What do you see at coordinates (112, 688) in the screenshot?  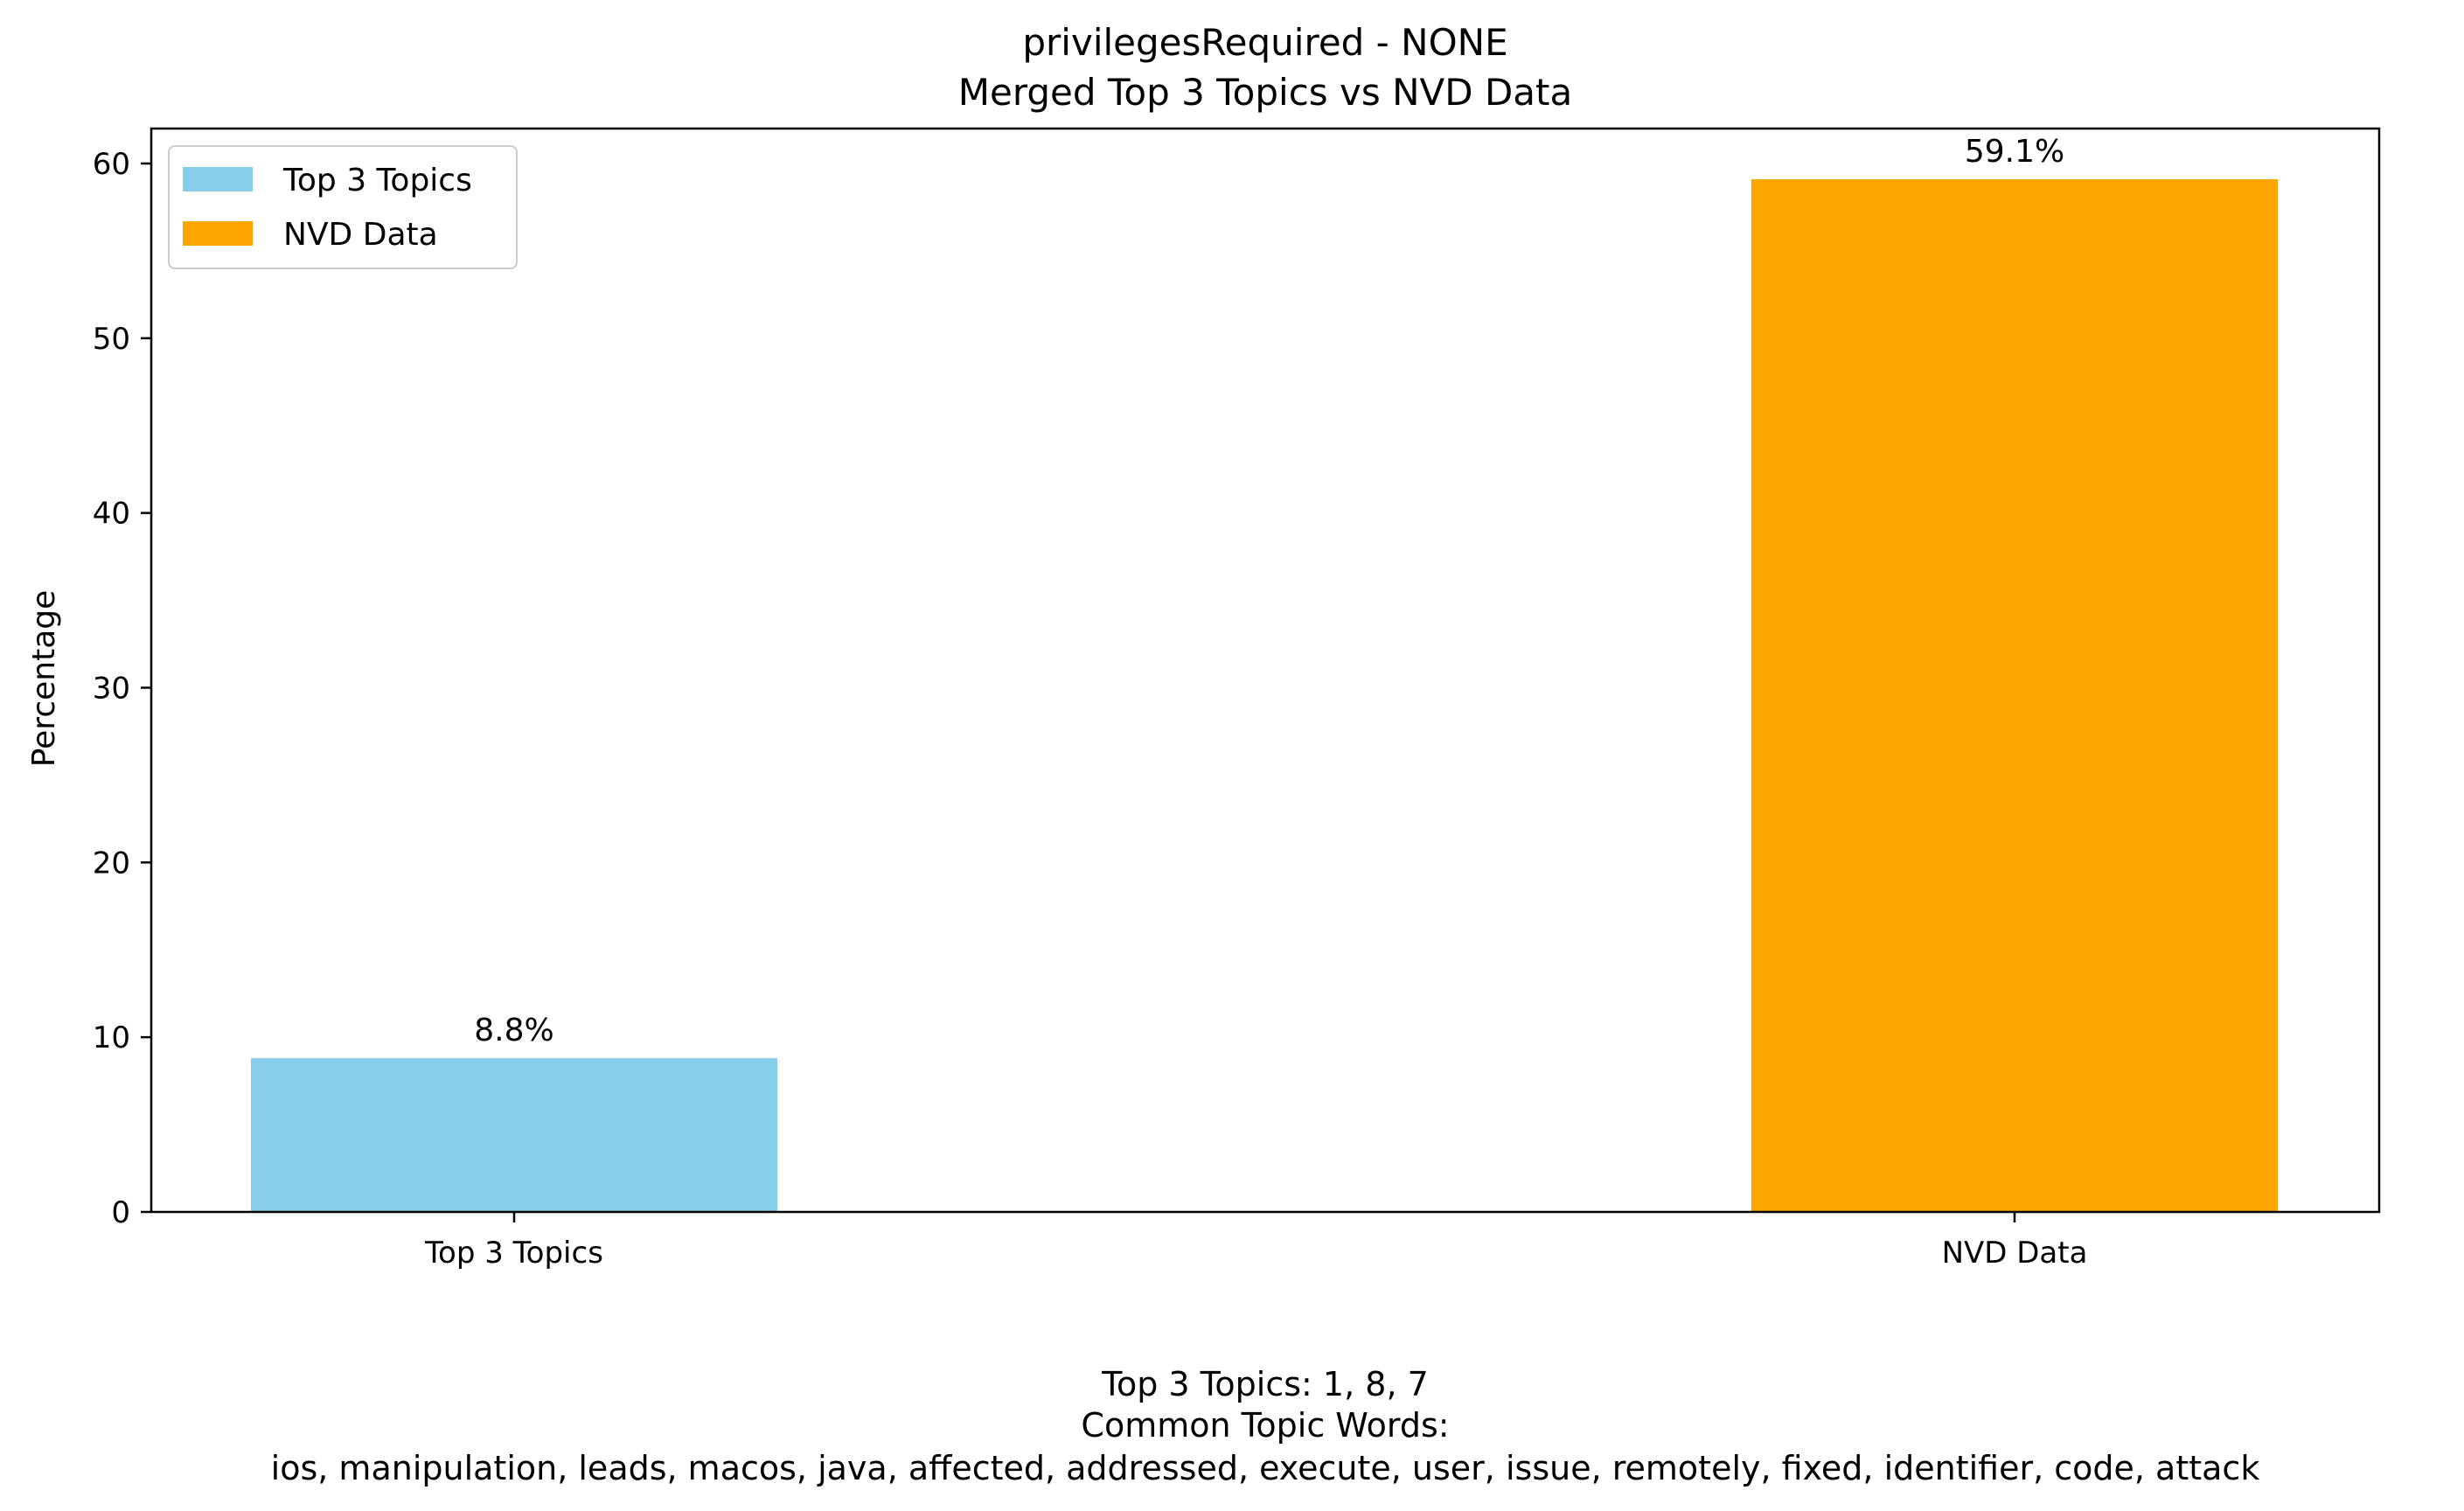 I see `y-tick-label-30: 30` at bounding box center [112, 688].